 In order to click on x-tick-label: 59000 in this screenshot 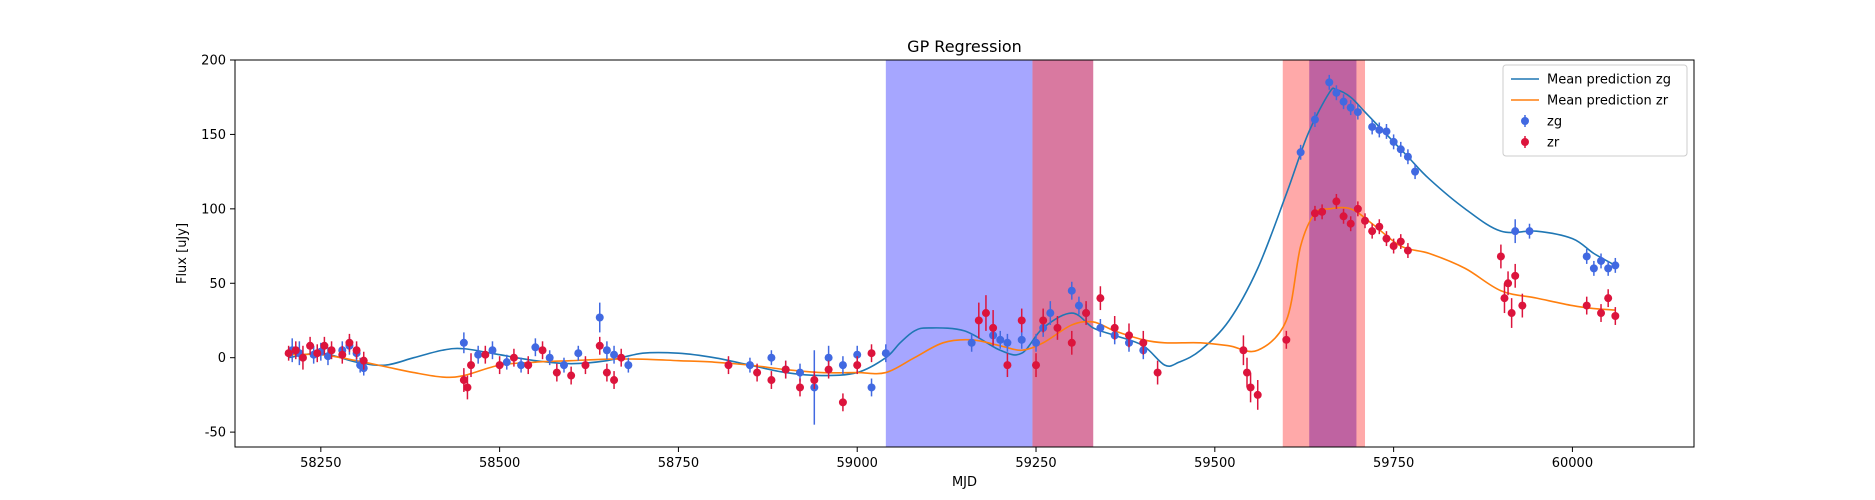, I will do `click(857, 463)`.